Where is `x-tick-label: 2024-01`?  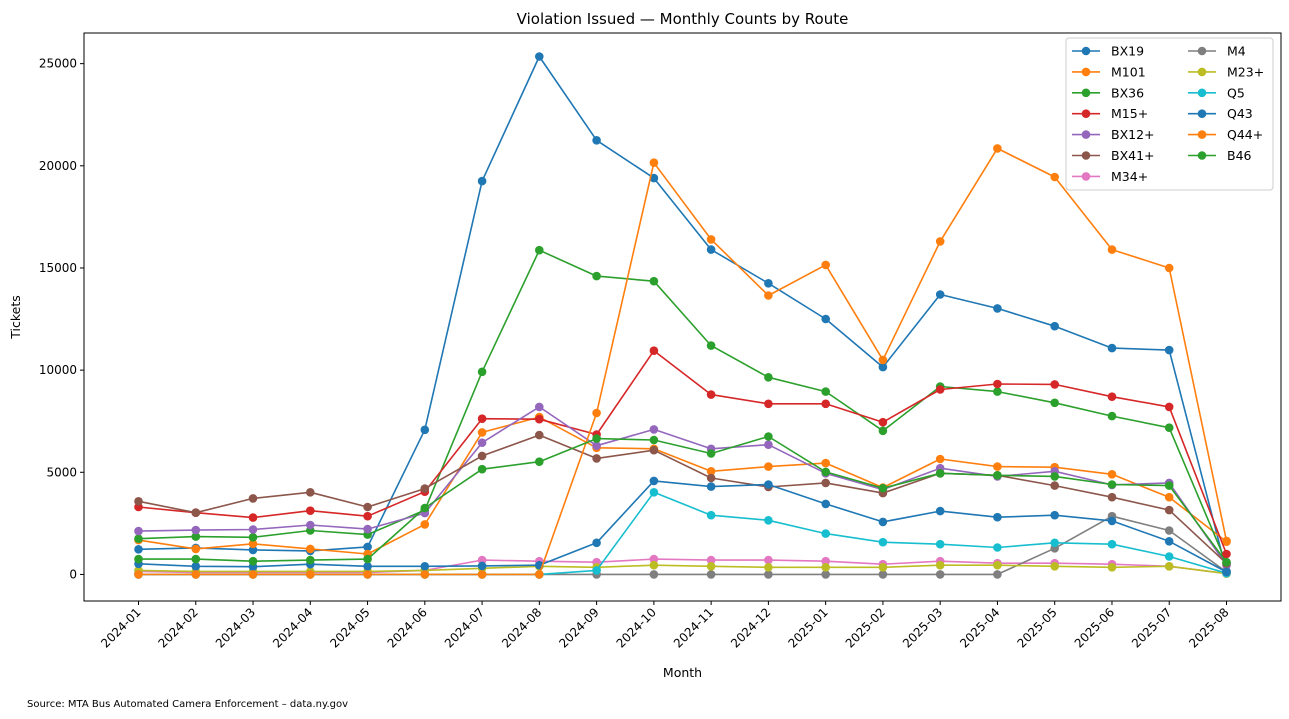 x-tick-label: 2024-01 is located at coordinates (120, 627).